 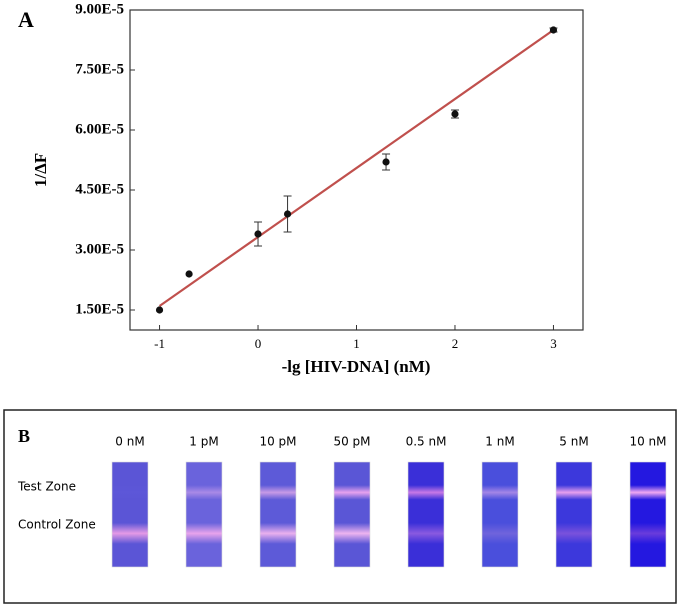 I want to click on strip-label: 0.5 nM, so click(x=426, y=442).